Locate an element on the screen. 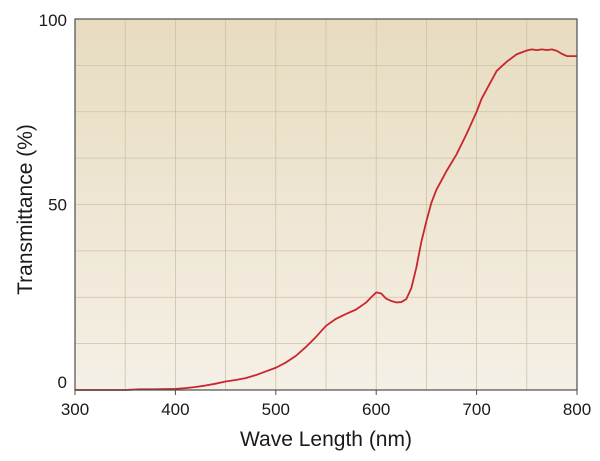 The image size is (600, 461). x-tick-label: 700 is located at coordinates (476, 409).